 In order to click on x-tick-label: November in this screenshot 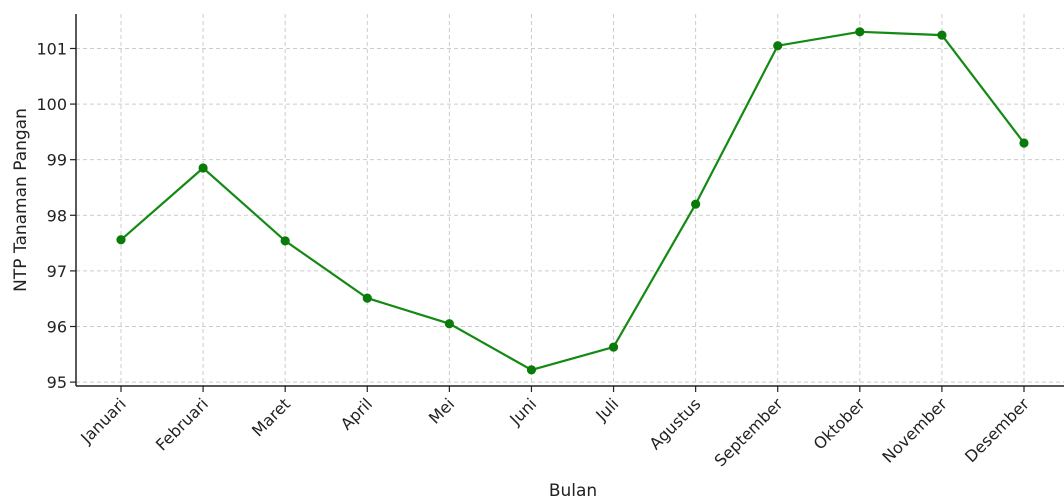, I will do `click(914, 430)`.